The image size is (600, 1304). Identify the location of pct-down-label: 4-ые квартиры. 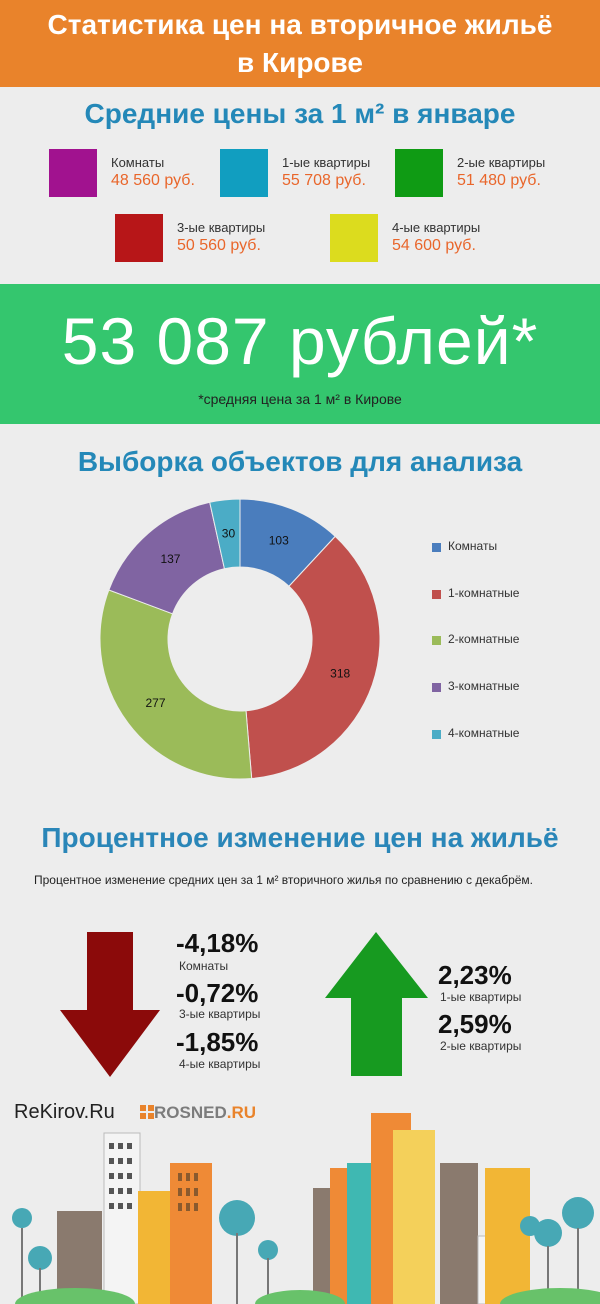
(220, 1064).